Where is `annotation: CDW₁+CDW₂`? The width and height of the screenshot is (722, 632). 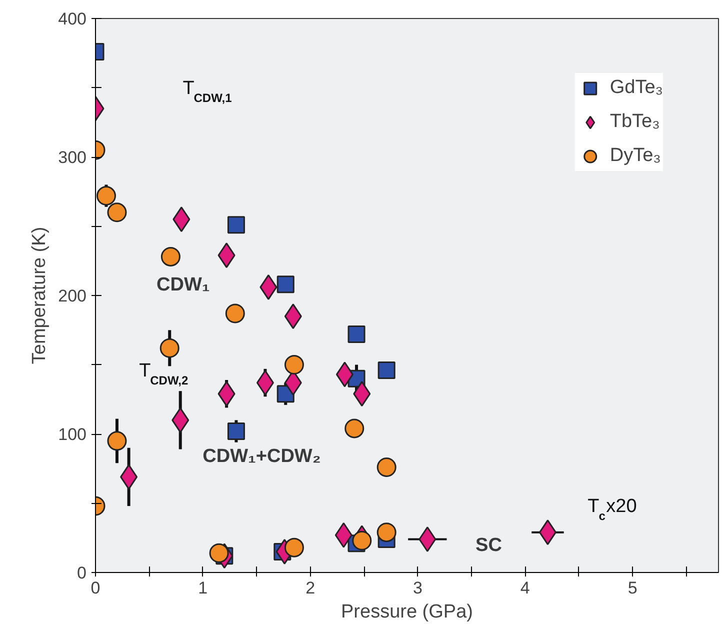 annotation: CDW₁+CDW₂ is located at coordinates (261, 457).